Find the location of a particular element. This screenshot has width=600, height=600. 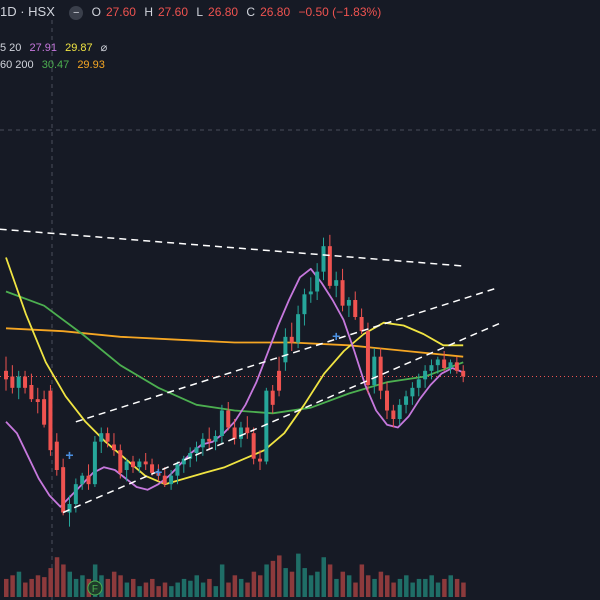

ma-legend-long: 60 200 30.47 29.93 is located at coordinates (55, 65).